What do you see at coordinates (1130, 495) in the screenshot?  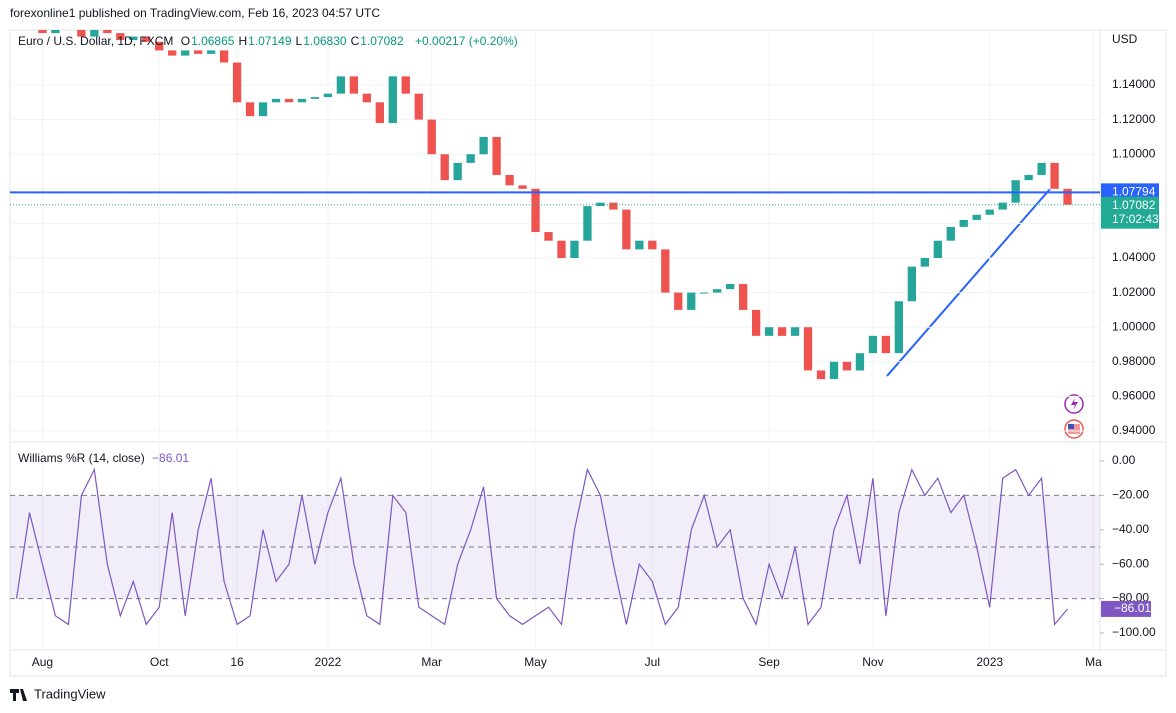 I see `wr-tick-label: −20.00` at bounding box center [1130, 495].